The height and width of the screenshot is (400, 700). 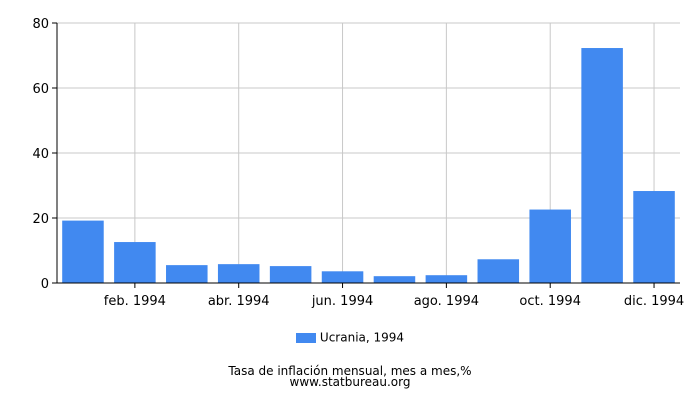 I want to click on x-tick-label: dic. 1994, so click(x=654, y=301).